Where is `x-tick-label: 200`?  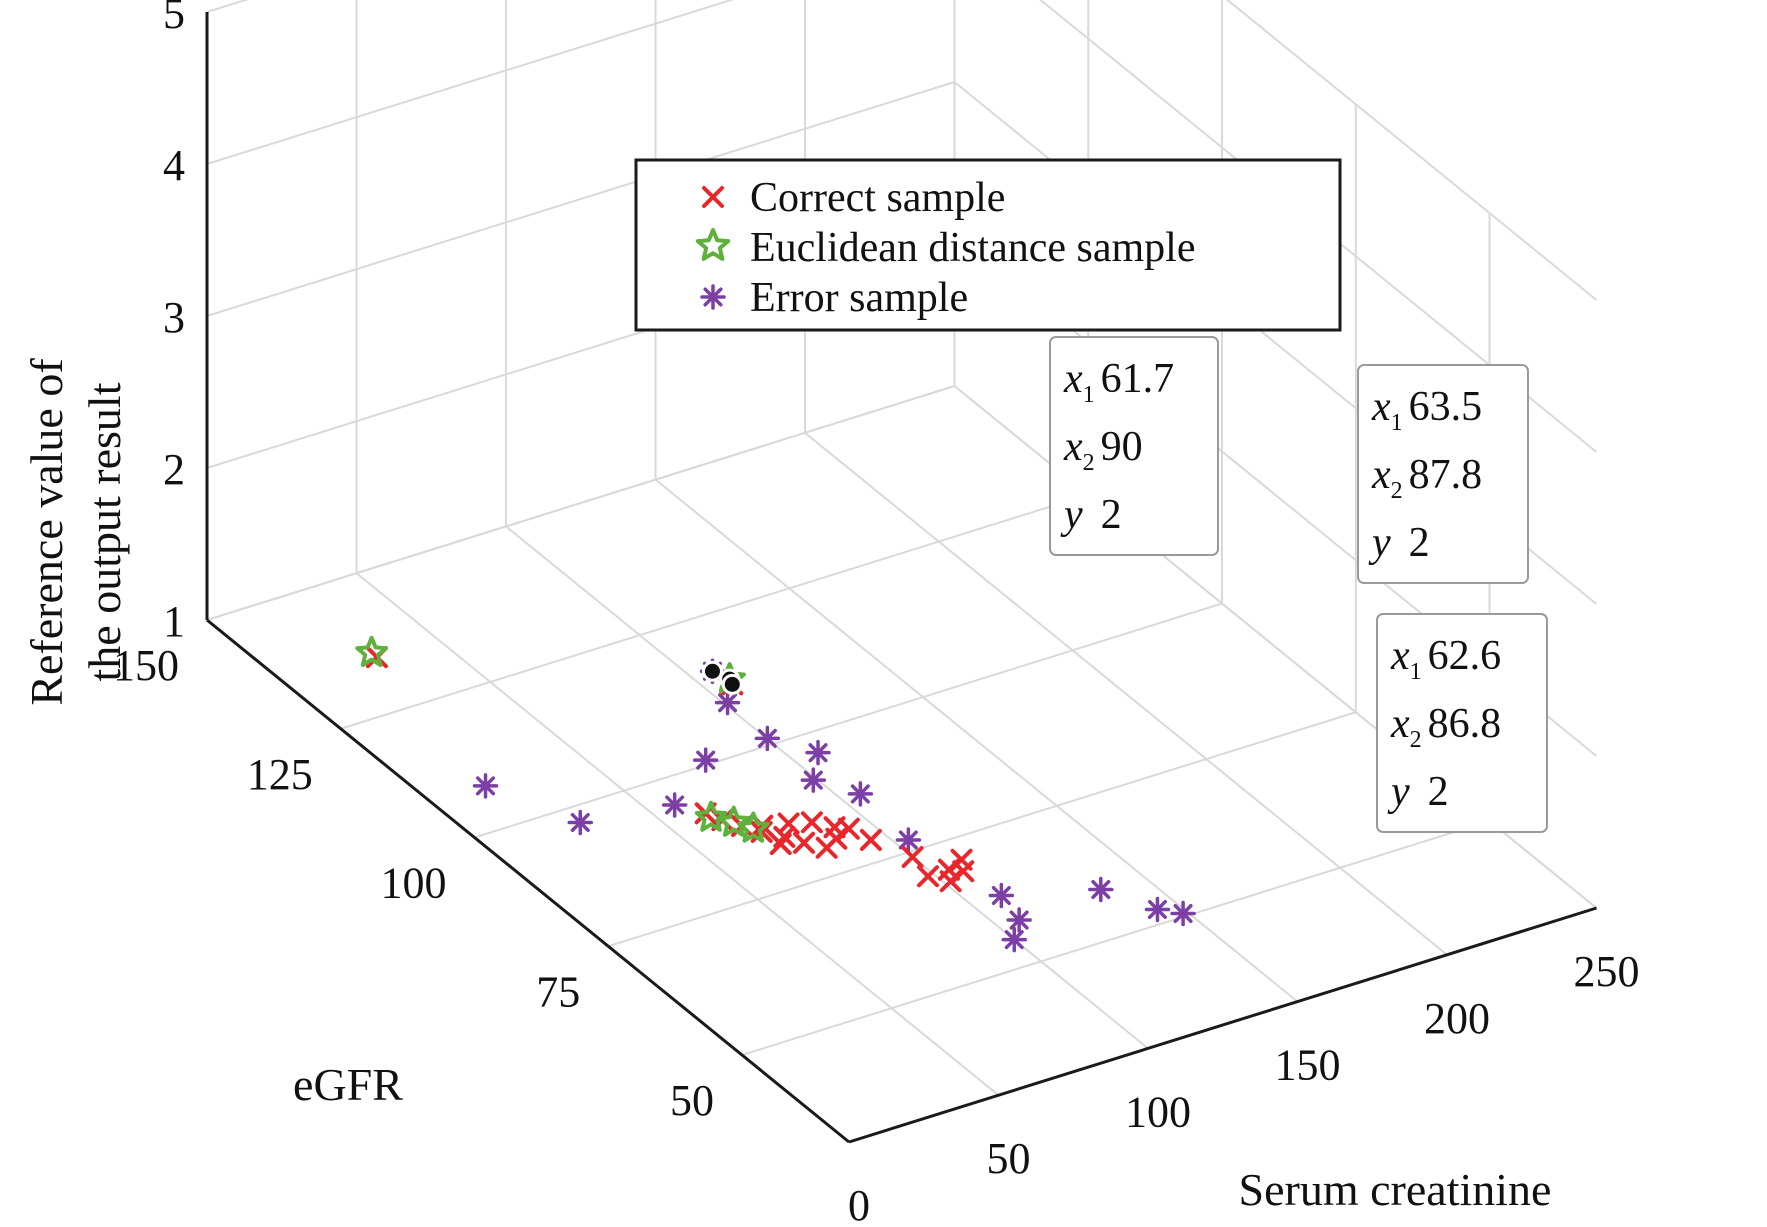 x-tick-label: 200 is located at coordinates (1457, 1018).